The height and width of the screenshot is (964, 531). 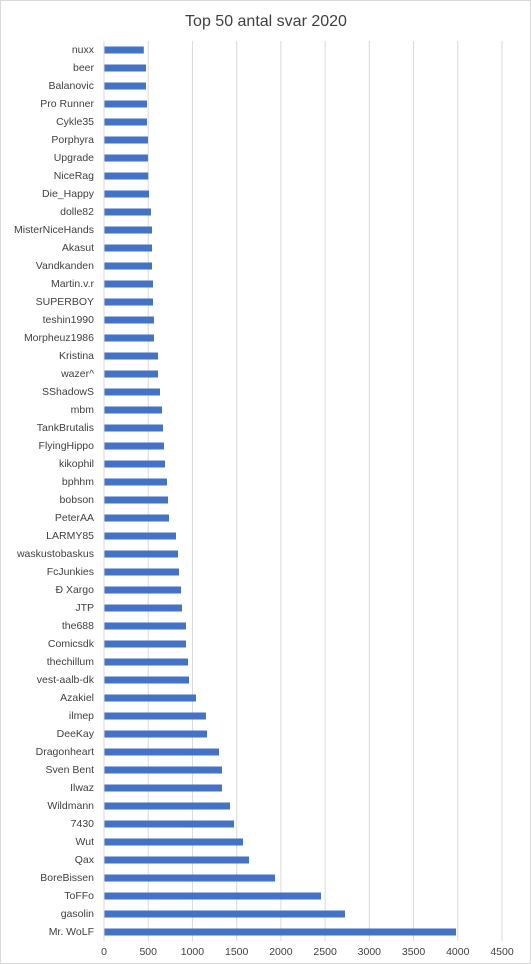 I want to click on y-tick-label: vest-aalb-dk, so click(x=66, y=680).